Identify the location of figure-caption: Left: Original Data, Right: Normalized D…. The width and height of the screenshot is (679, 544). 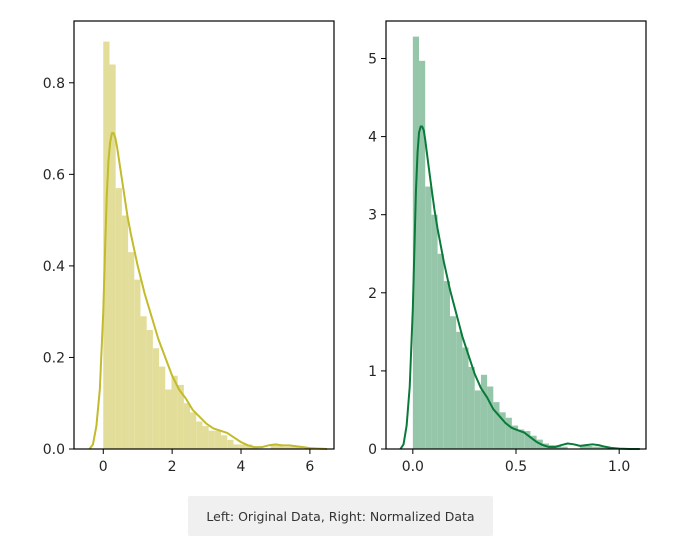
(340, 516).